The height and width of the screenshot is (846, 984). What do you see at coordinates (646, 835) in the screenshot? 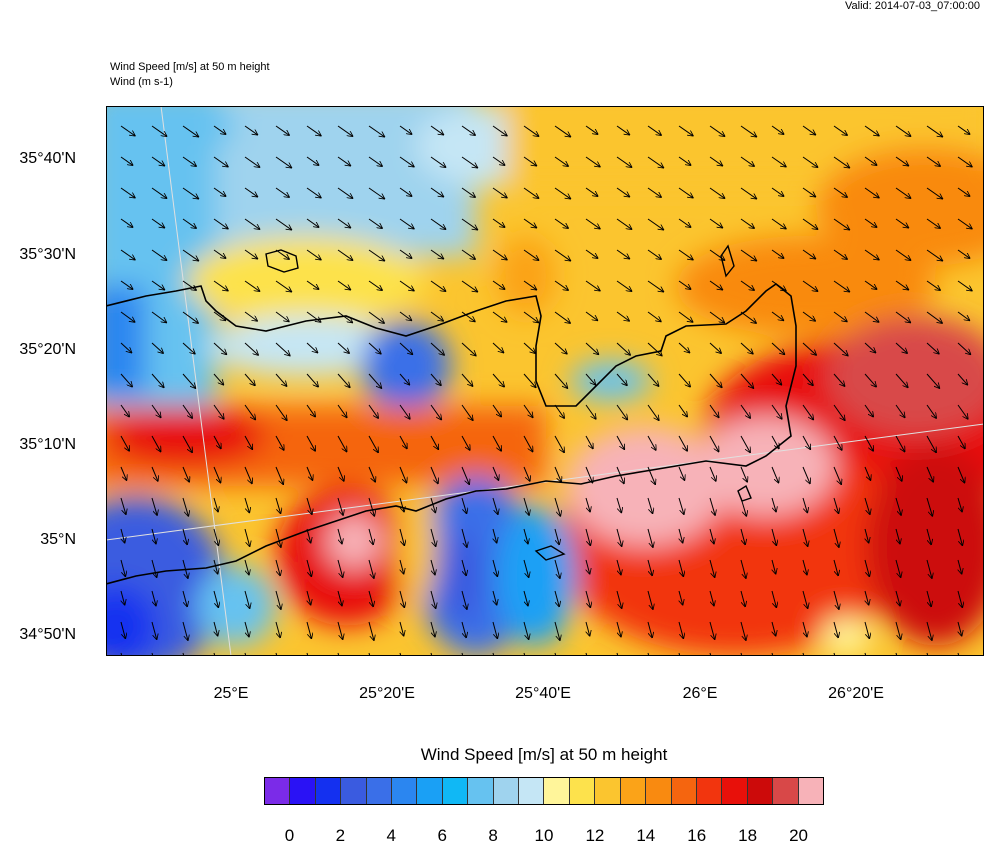
I see `colorbar-label: 14` at bounding box center [646, 835].